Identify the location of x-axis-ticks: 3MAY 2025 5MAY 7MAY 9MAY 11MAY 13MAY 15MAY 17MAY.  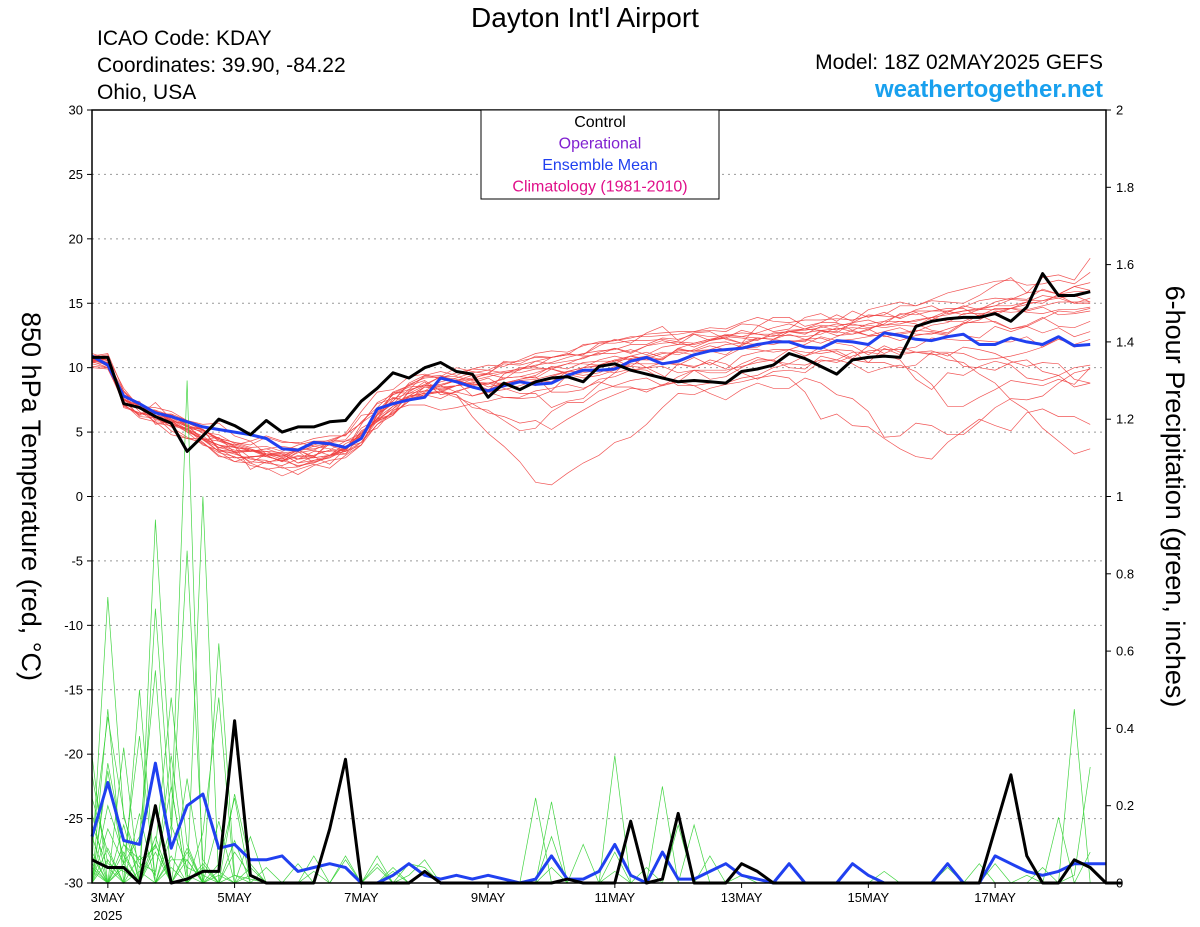
(553, 903).